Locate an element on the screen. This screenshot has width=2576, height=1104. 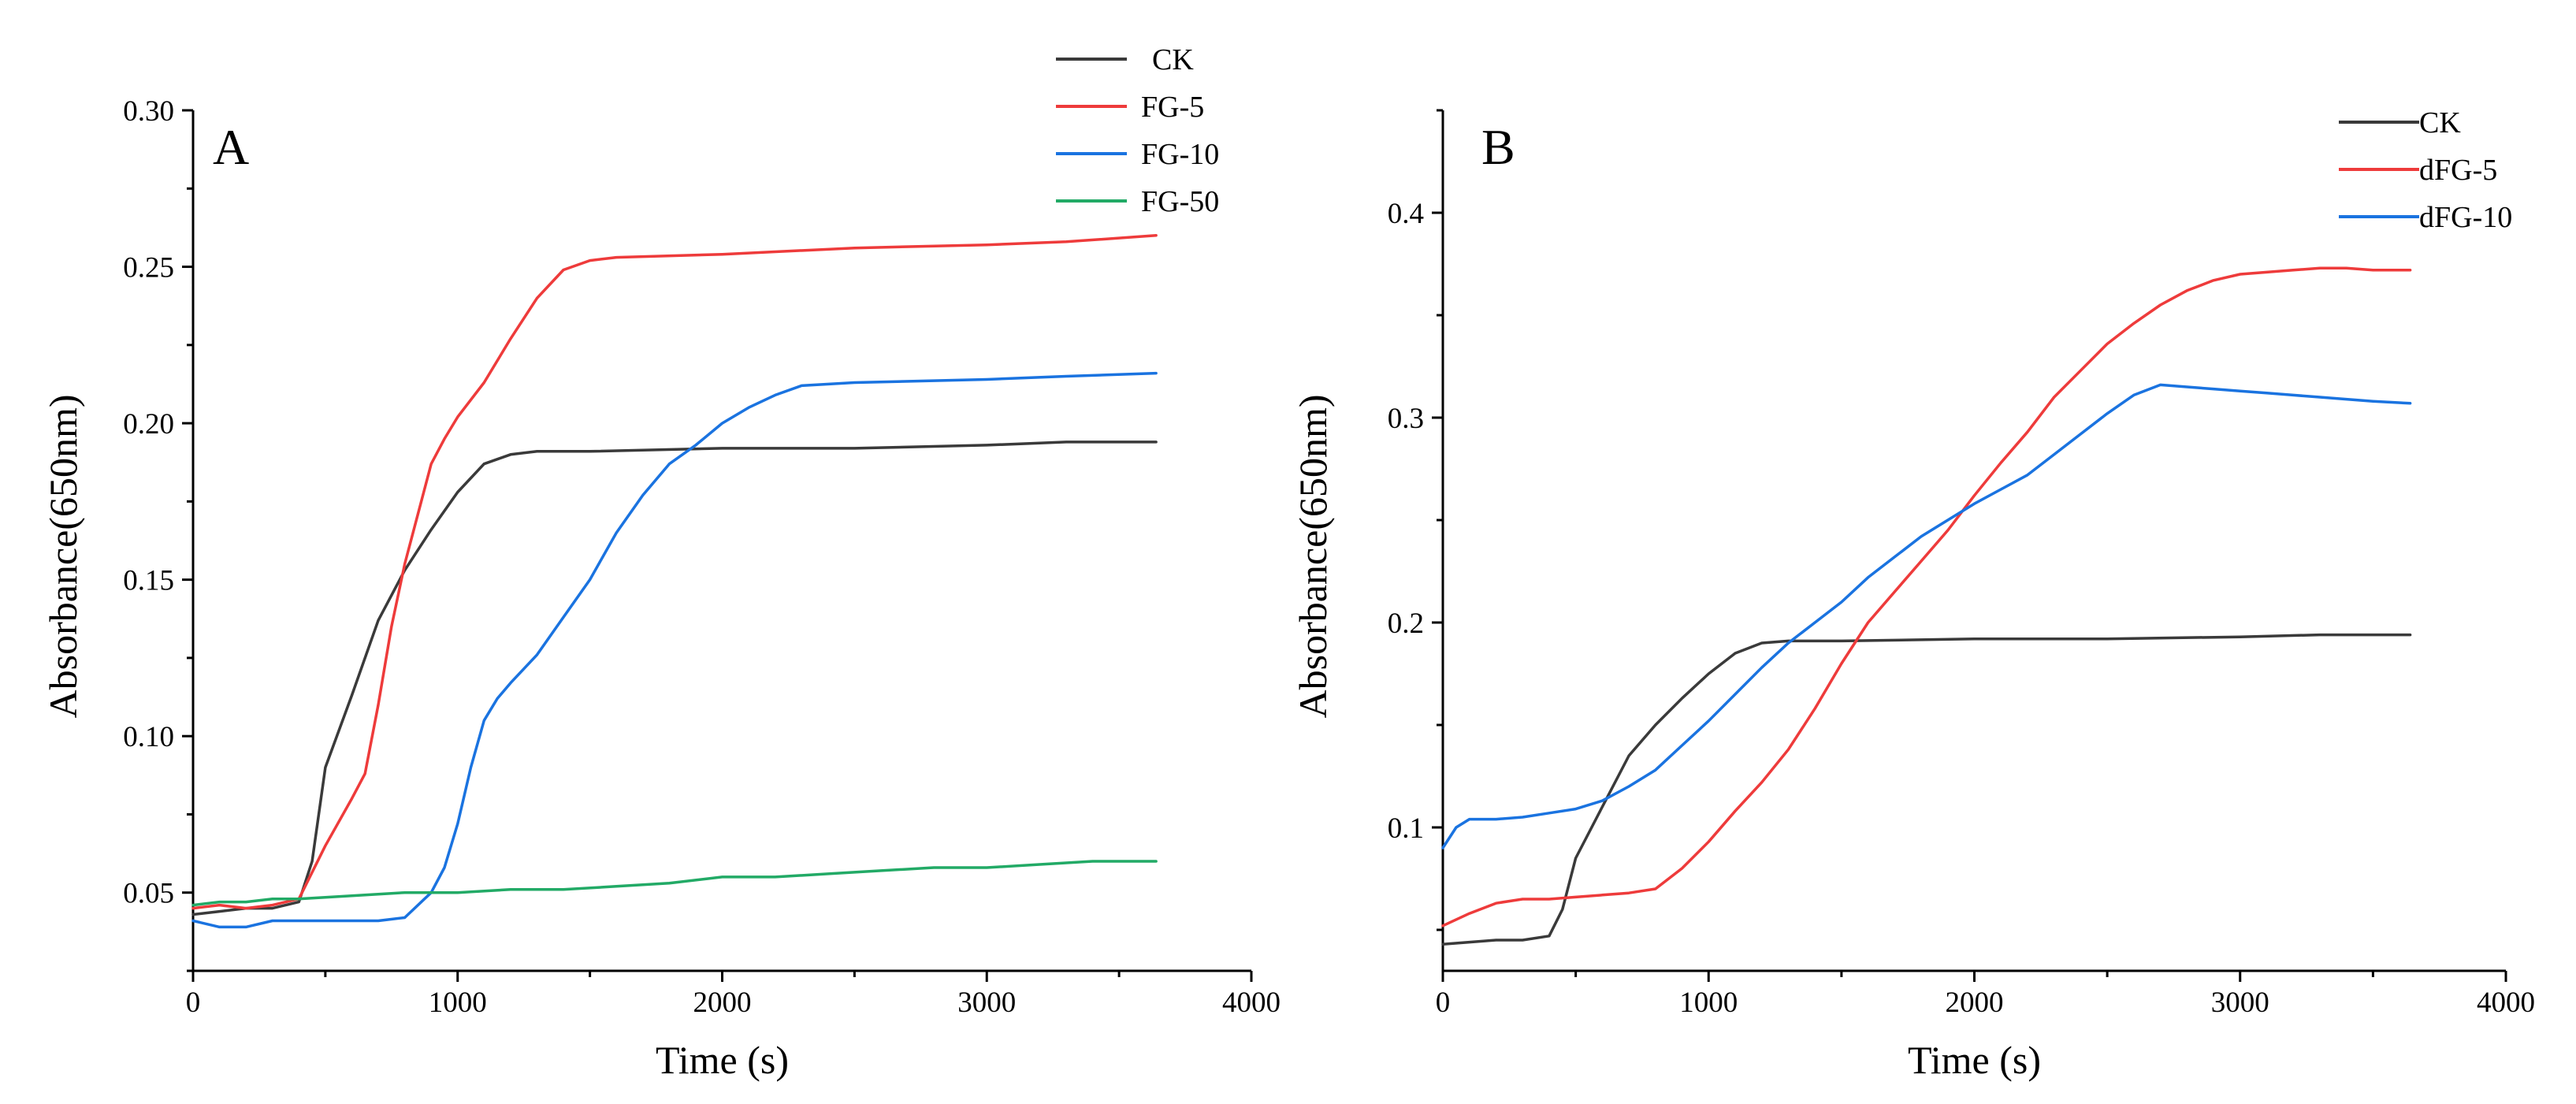
y-tick-label: 0.30 is located at coordinates (148, 111).